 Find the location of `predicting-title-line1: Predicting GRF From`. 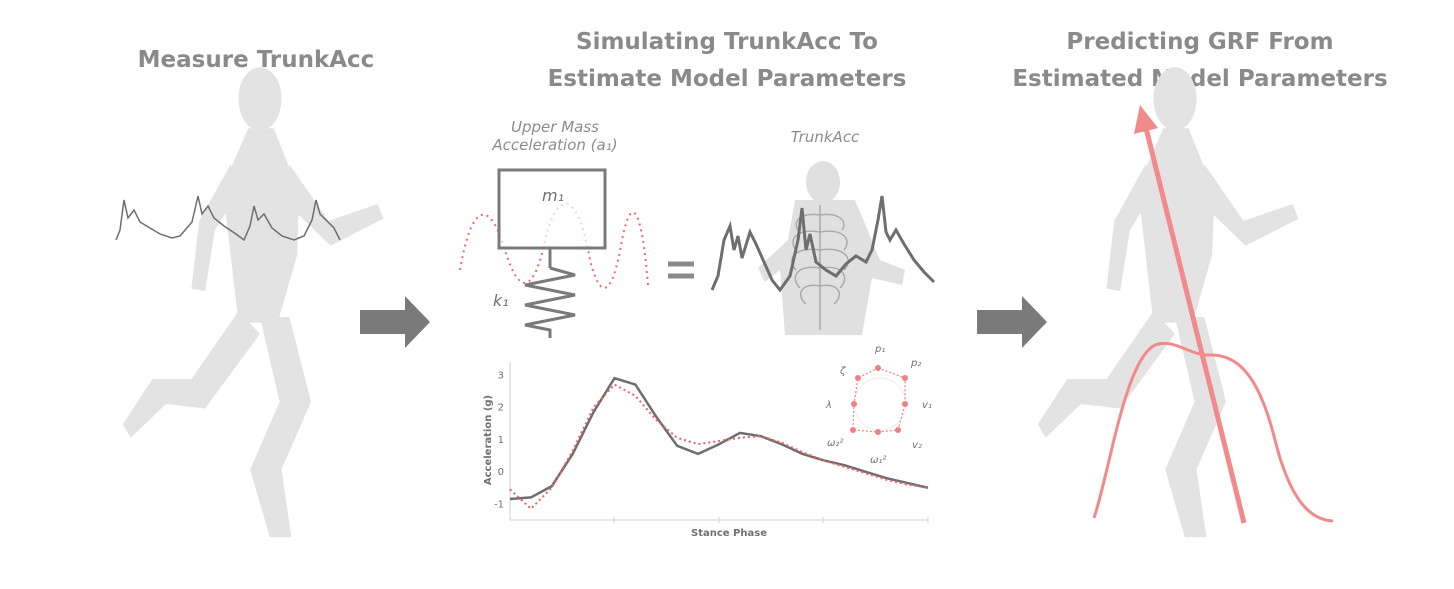

predicting-title-line1: Predicting GRF From is located at coordinates (1200, 42).